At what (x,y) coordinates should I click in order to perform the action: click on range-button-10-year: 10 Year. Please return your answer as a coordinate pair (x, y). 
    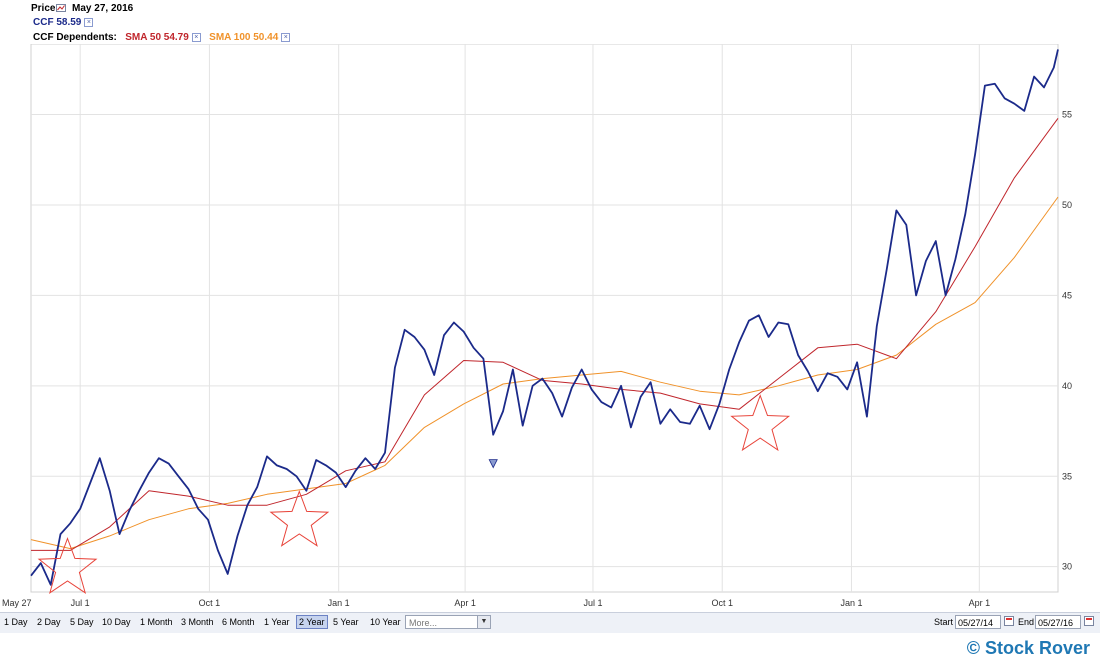
    Looking at the image, I should click on (385, 622).